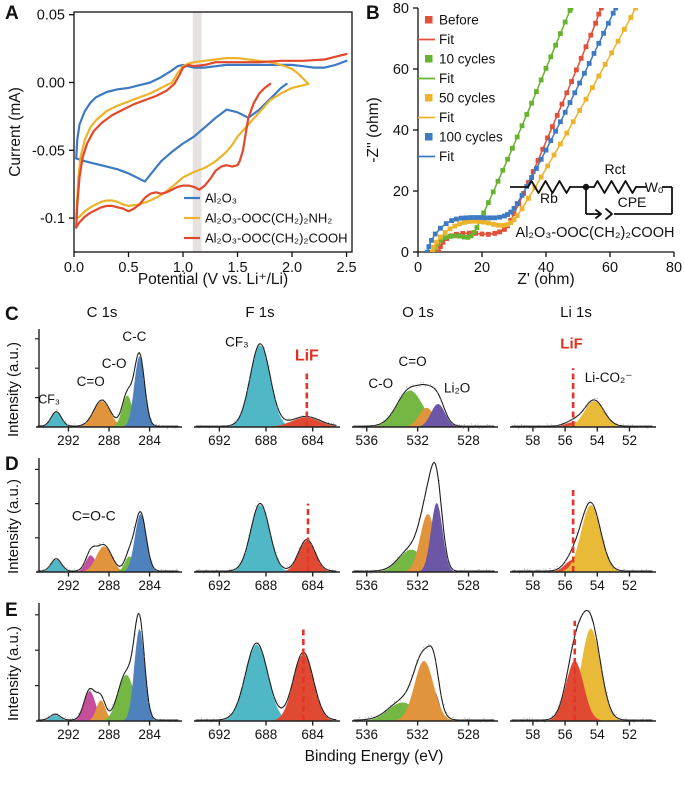 This screenshot has height=796, width=684. I want to click on cv-curve, so click(181, 132).